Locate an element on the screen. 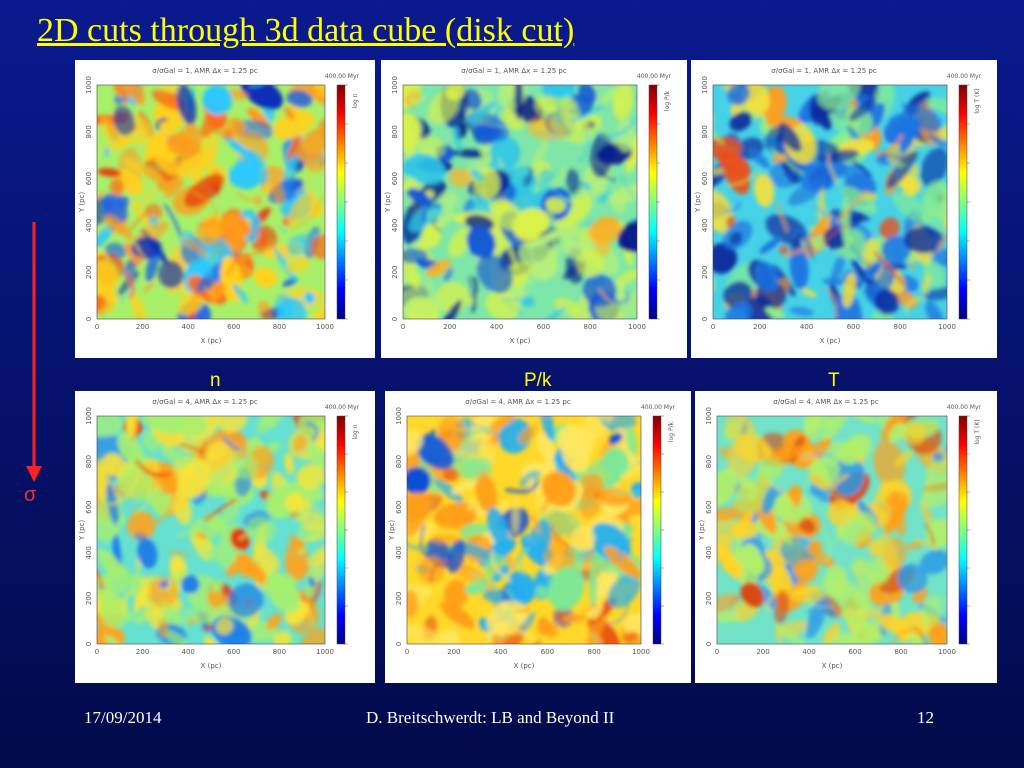  sigma-label: σ is located at coordinates (30, 495).